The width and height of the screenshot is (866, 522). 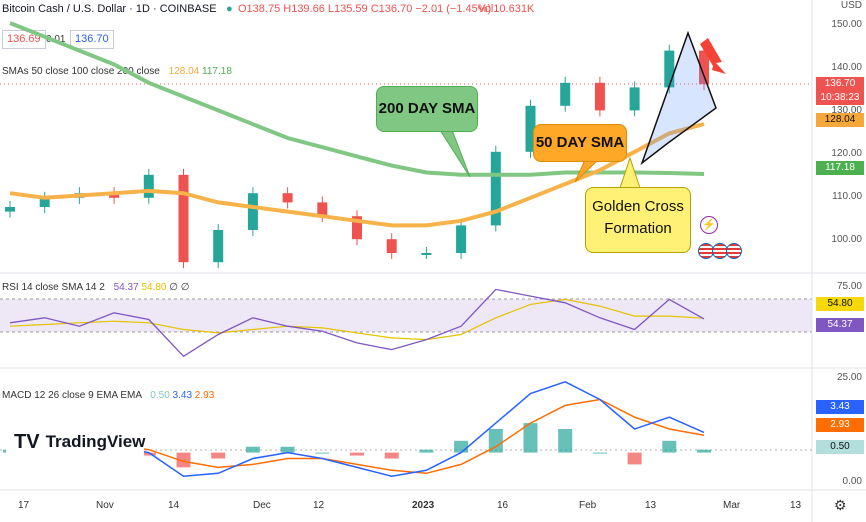 I want to click on us-flag-icon, so click(x=734, y=251).